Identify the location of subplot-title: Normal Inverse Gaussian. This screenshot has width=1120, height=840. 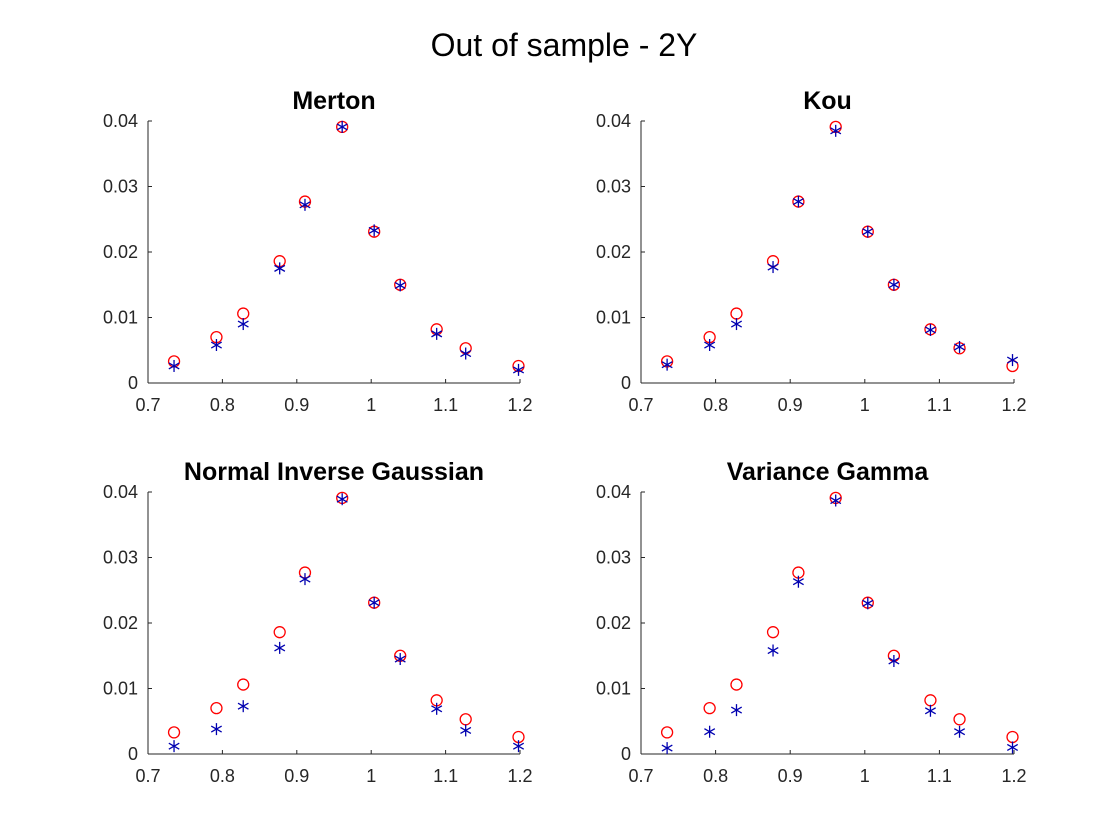
(334, 472).